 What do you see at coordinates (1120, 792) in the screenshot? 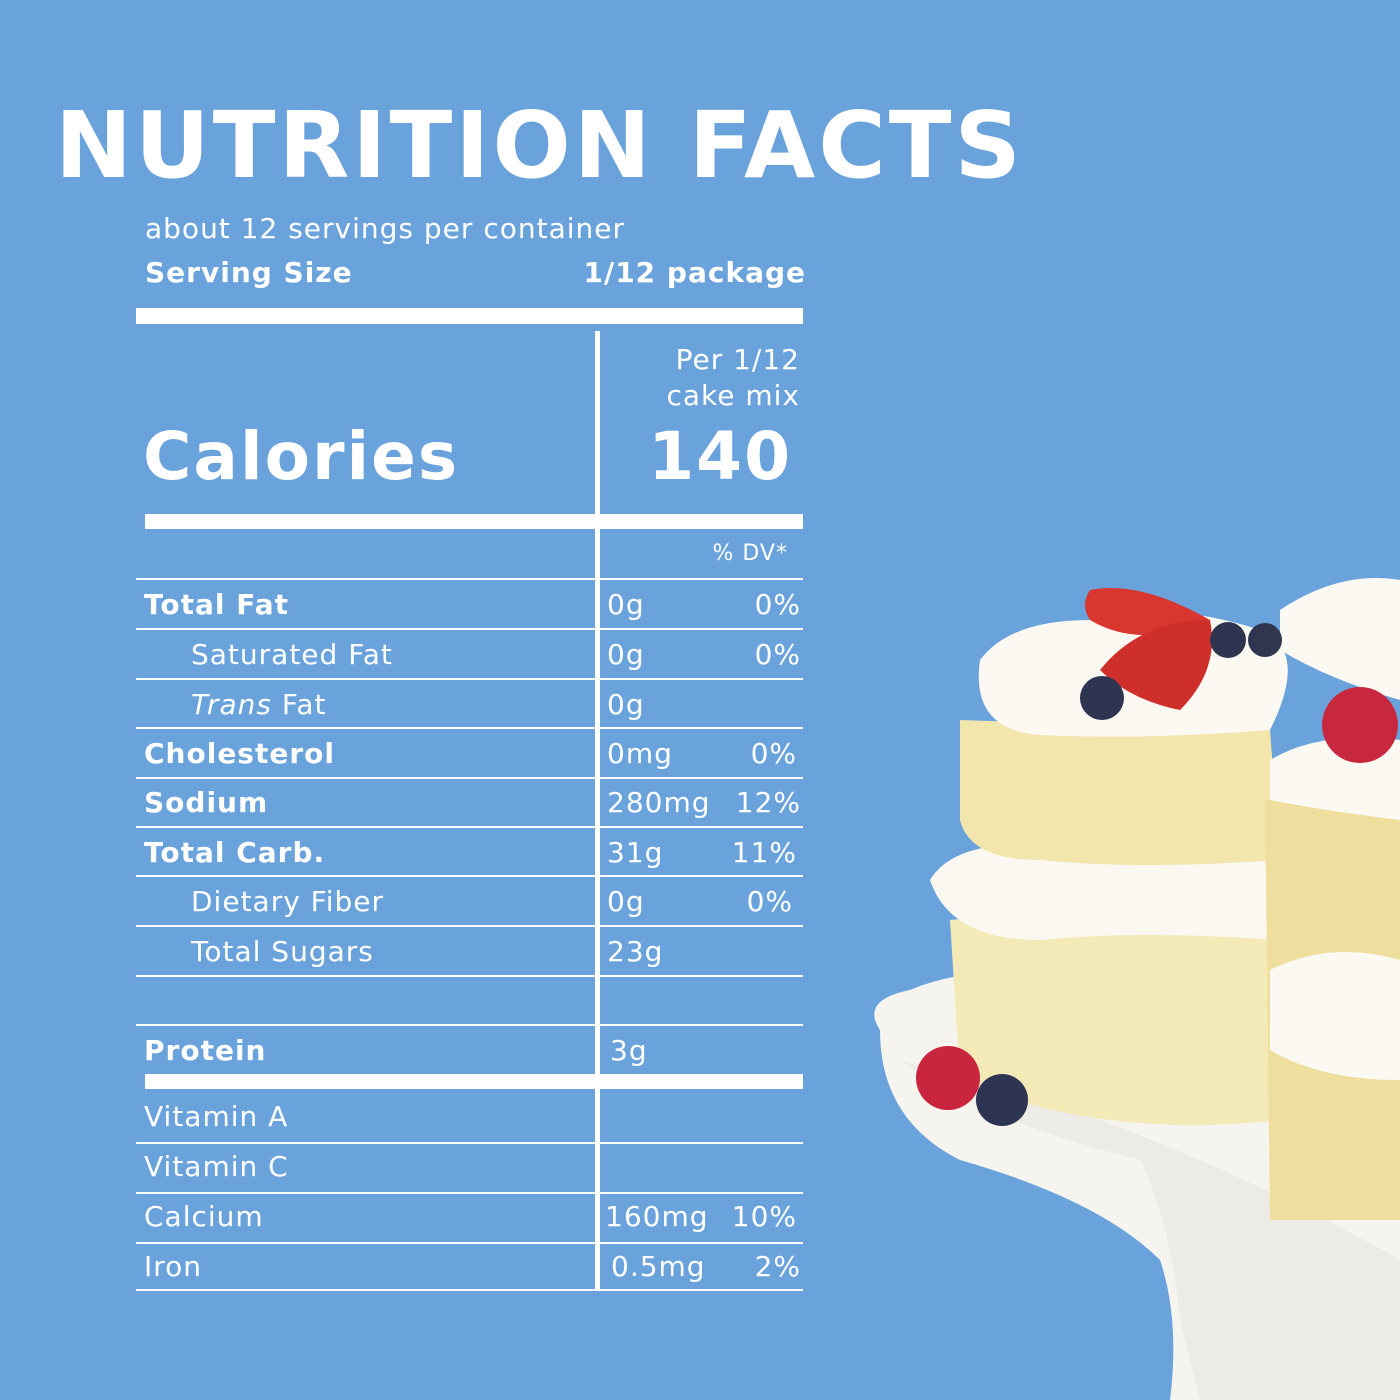
I see `cake-layer-top` at bounding box center [1120, 792].